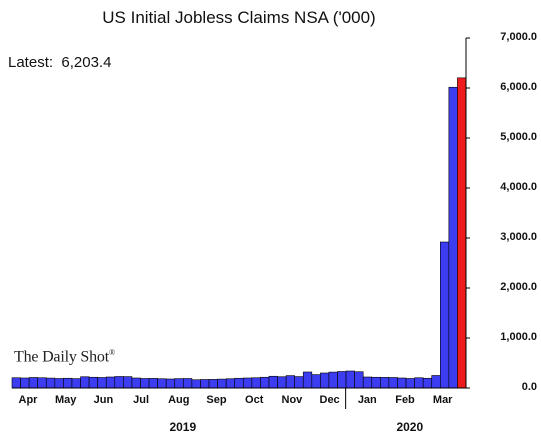 This screenshot has height=439, width=541. I want to click on source-logo: The Daily Shot®, so click(64, 357).